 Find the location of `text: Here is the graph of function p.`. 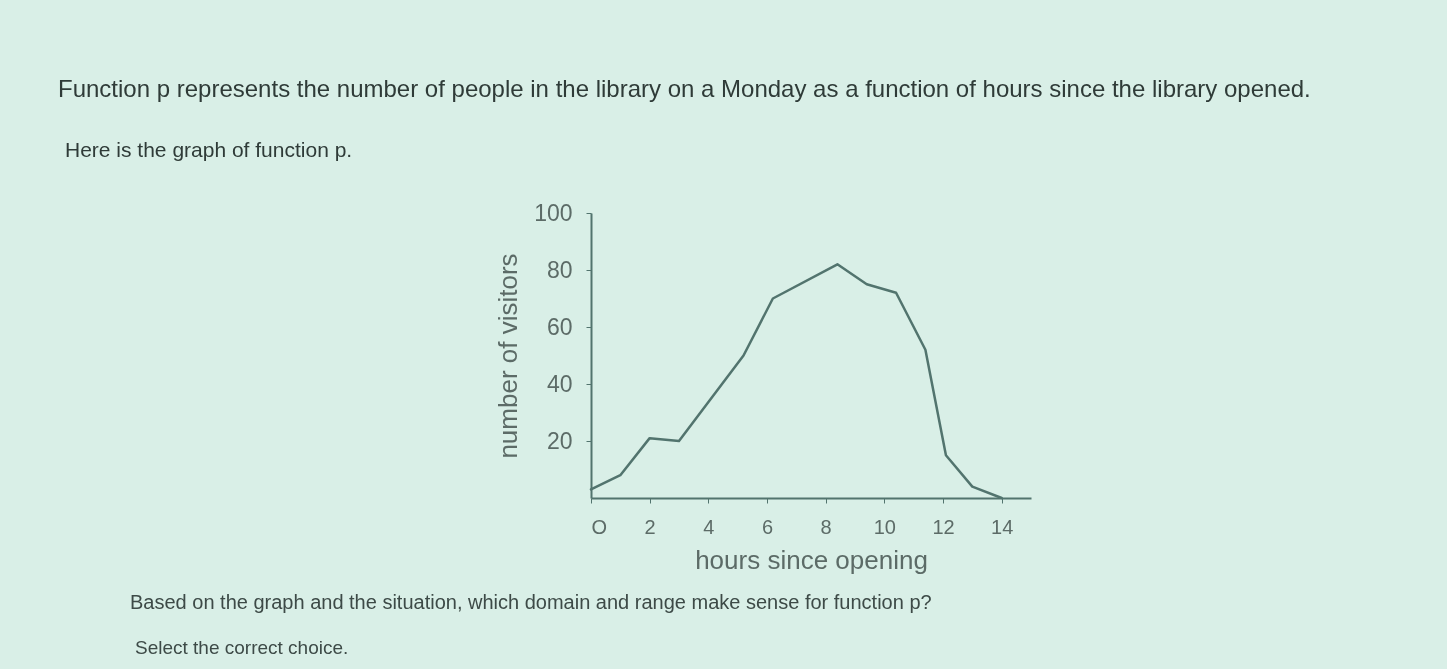

text: Here is the graph of function p. is located at coordinates (209, 149).